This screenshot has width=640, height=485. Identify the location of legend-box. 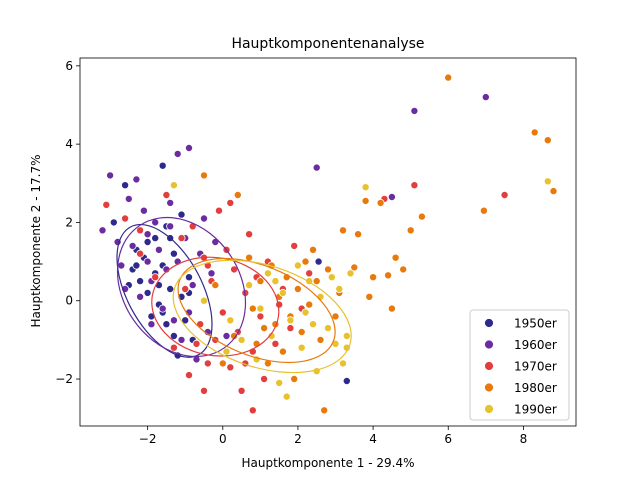
(519, 365).